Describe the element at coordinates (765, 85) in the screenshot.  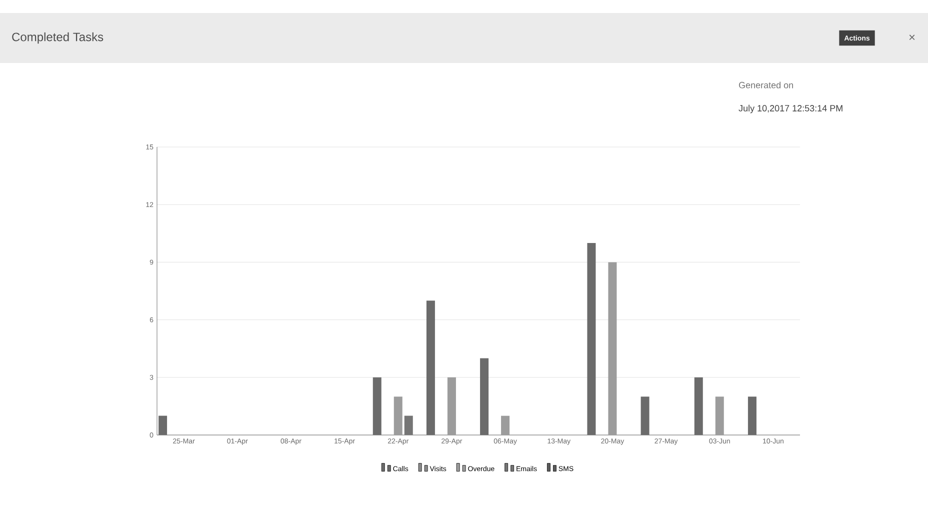
I see `text: Generated on` at that location.